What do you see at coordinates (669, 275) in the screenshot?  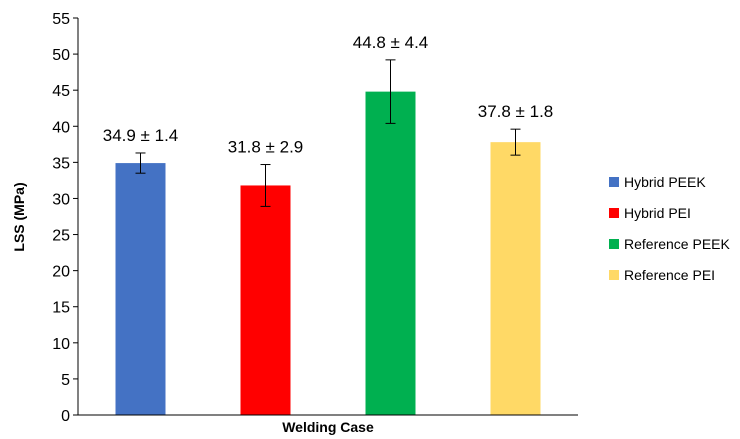 I see `legend-label: Reference PEI` at bounding box center [669, 275].